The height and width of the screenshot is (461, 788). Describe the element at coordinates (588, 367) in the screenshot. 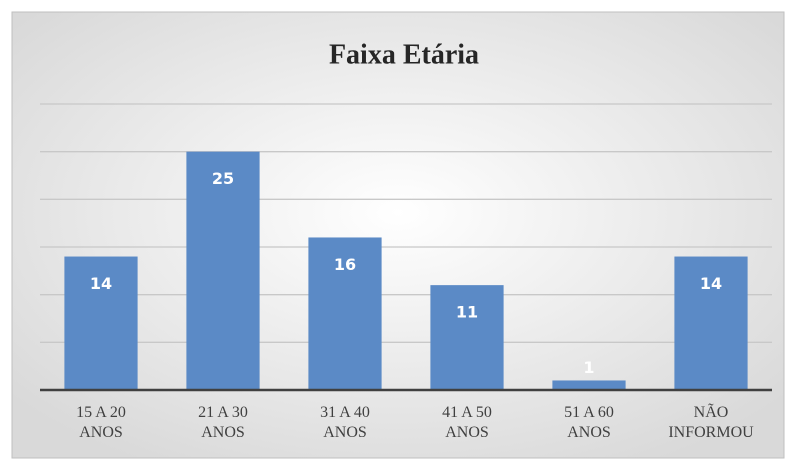

I see `data-label: 1` at that location.